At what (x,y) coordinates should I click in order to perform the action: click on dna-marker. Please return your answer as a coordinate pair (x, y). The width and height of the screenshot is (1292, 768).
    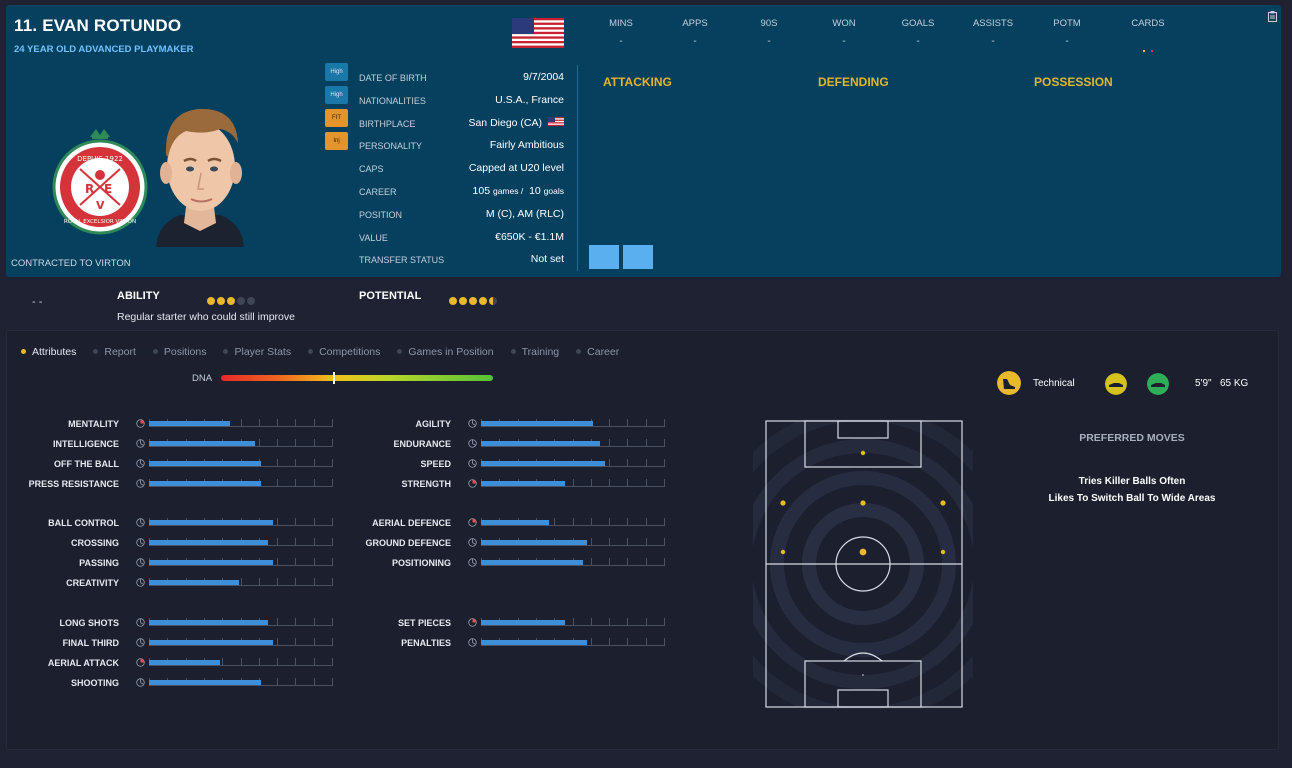
    Looking at the image, I should click on (333, 378).